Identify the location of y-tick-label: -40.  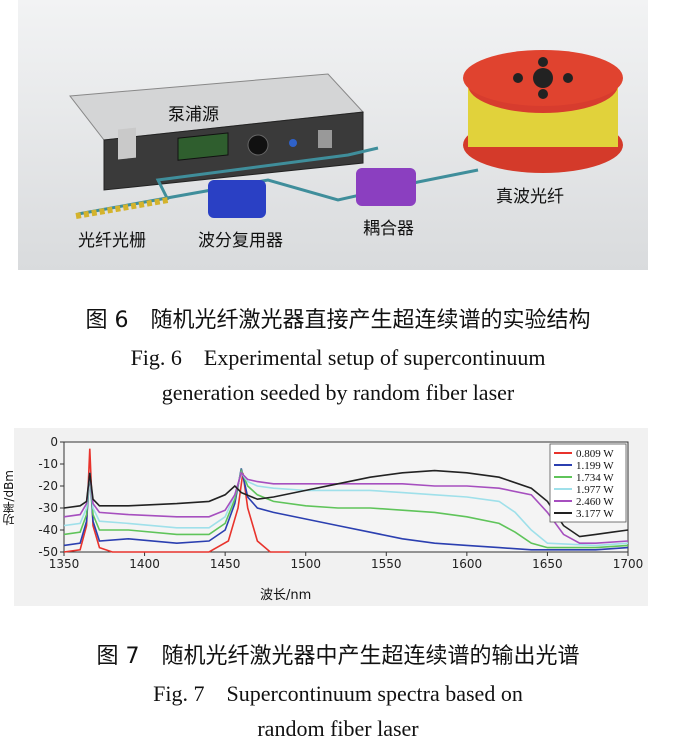
(48, 530).